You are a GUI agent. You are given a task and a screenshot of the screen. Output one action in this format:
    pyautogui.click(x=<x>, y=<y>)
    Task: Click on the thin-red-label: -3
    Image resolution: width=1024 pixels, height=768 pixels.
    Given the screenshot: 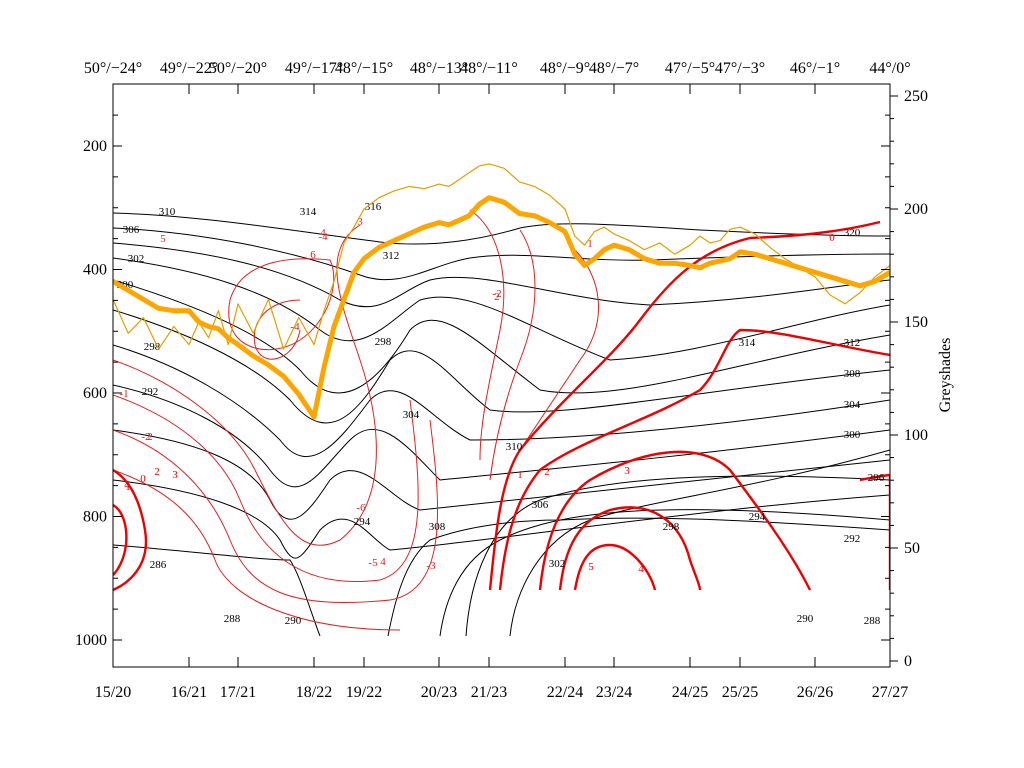 What is the action you would take?
    pyautogui.click(x=431, y=566)
    